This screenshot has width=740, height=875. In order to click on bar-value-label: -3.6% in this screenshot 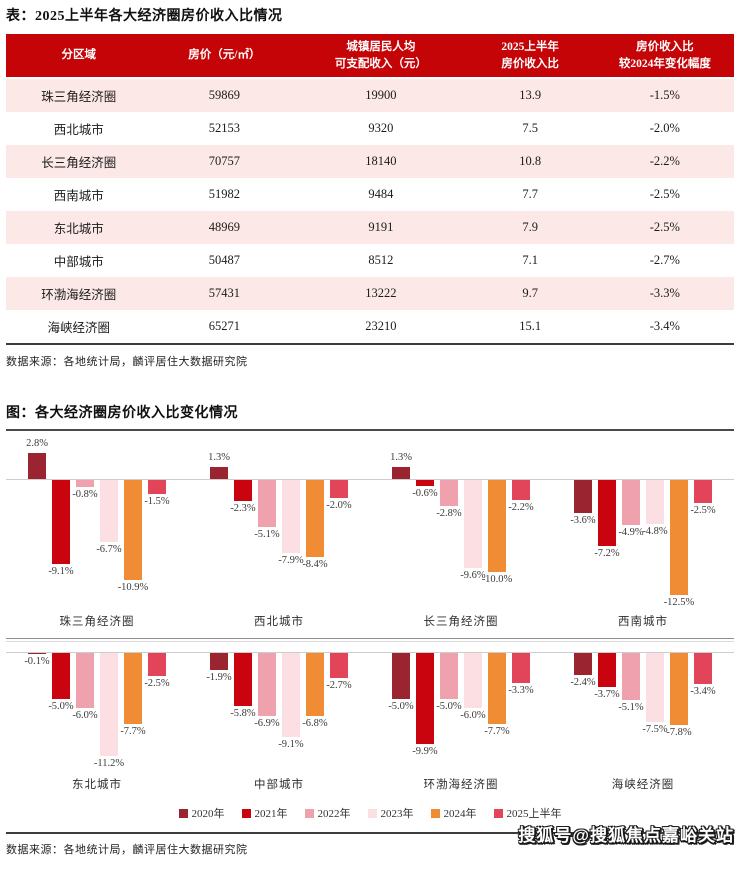, I will do `click(583, 521)`.